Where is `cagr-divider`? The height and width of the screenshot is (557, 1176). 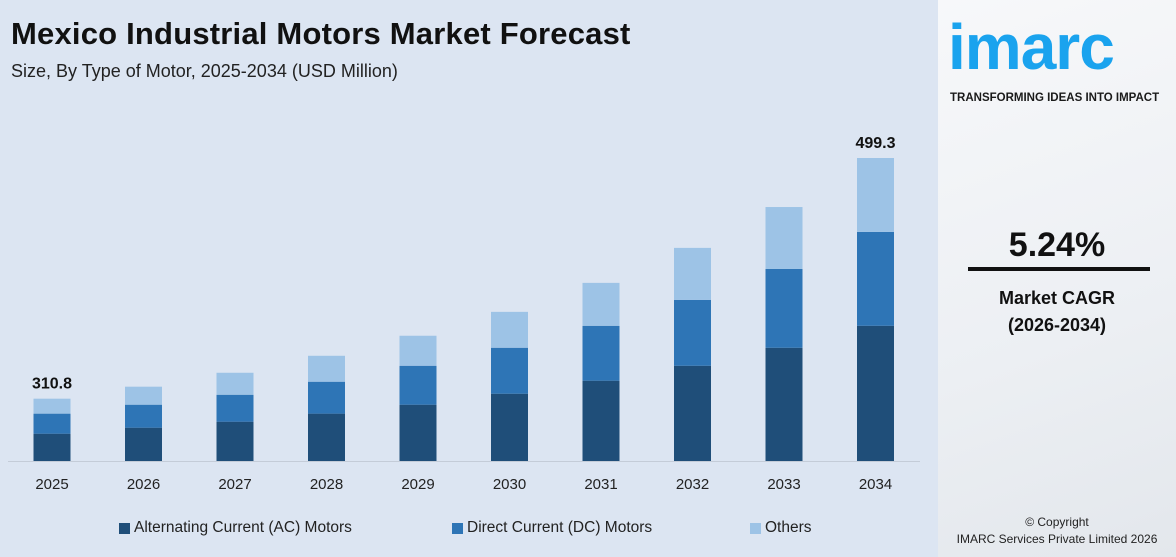
cagr-divider is located at coordinates (1059, 269).